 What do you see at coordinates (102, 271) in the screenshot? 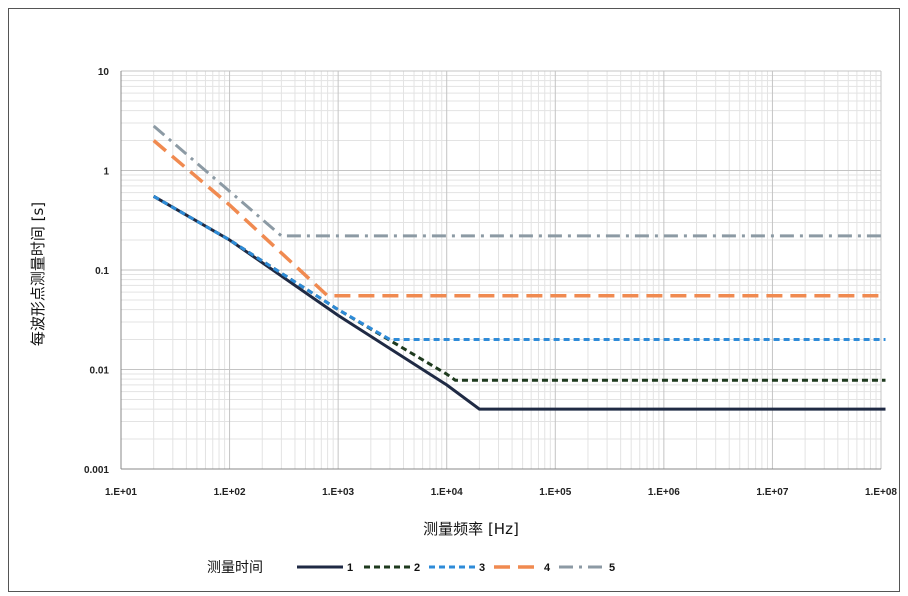
I see `y-tick-label: 0.1` at bounding box center [102, 271].